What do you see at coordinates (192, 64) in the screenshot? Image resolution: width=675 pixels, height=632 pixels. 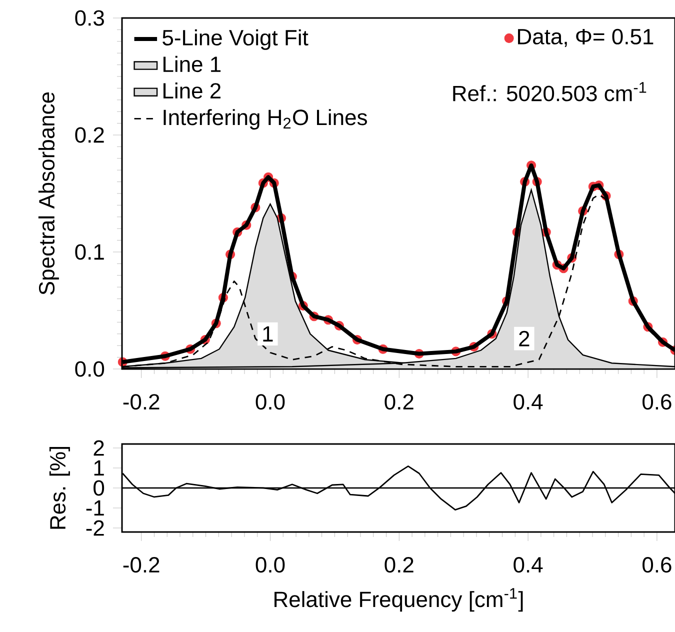 I see `legend-label: Line 1` at bounding box center [192, 64].